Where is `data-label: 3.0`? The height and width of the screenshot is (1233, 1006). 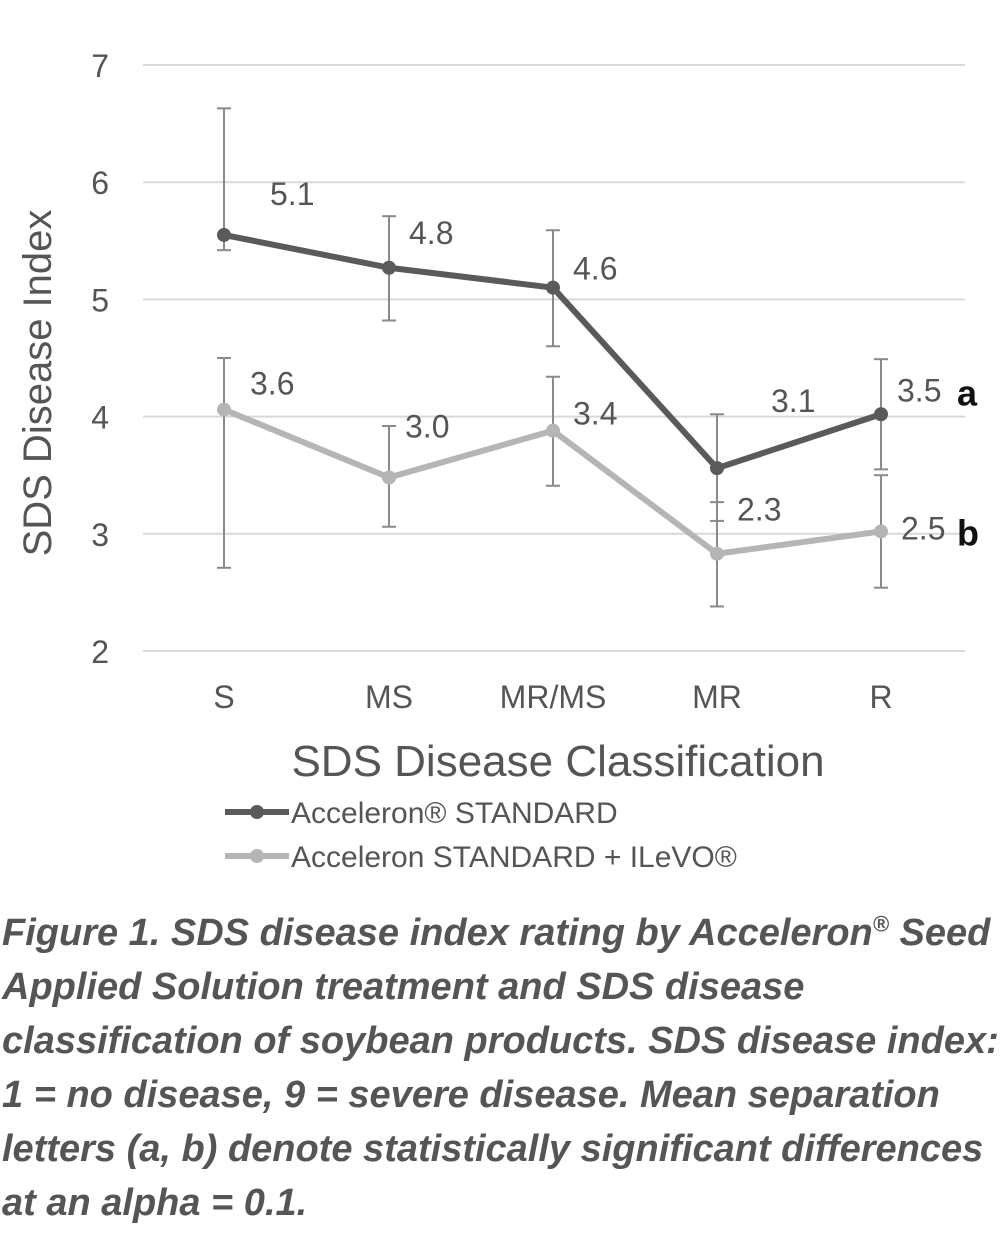
data-label: 3.0 is located at coordinates (427, 427).